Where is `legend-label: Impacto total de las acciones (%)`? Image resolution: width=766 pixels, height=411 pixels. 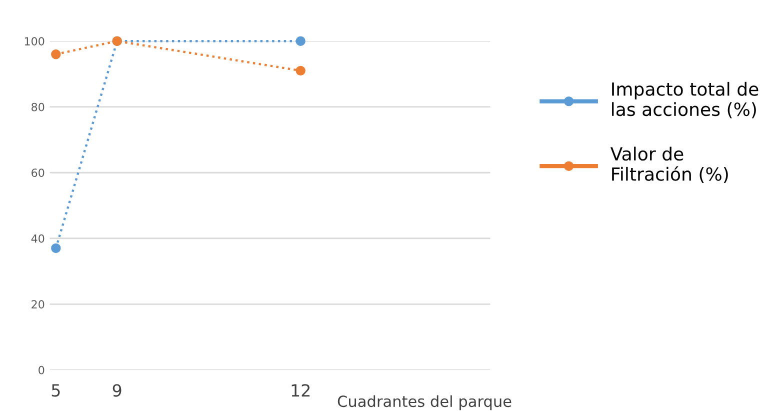
legend-label: Impacto total de las acciones (%) is located at coordinates (685, 100).